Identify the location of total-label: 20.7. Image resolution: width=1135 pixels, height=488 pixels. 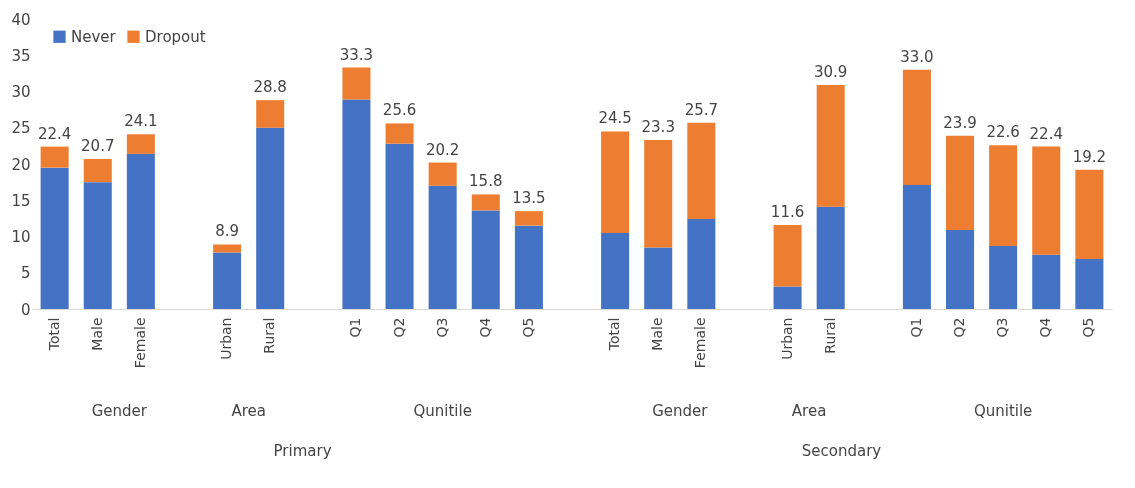
(98, 145).